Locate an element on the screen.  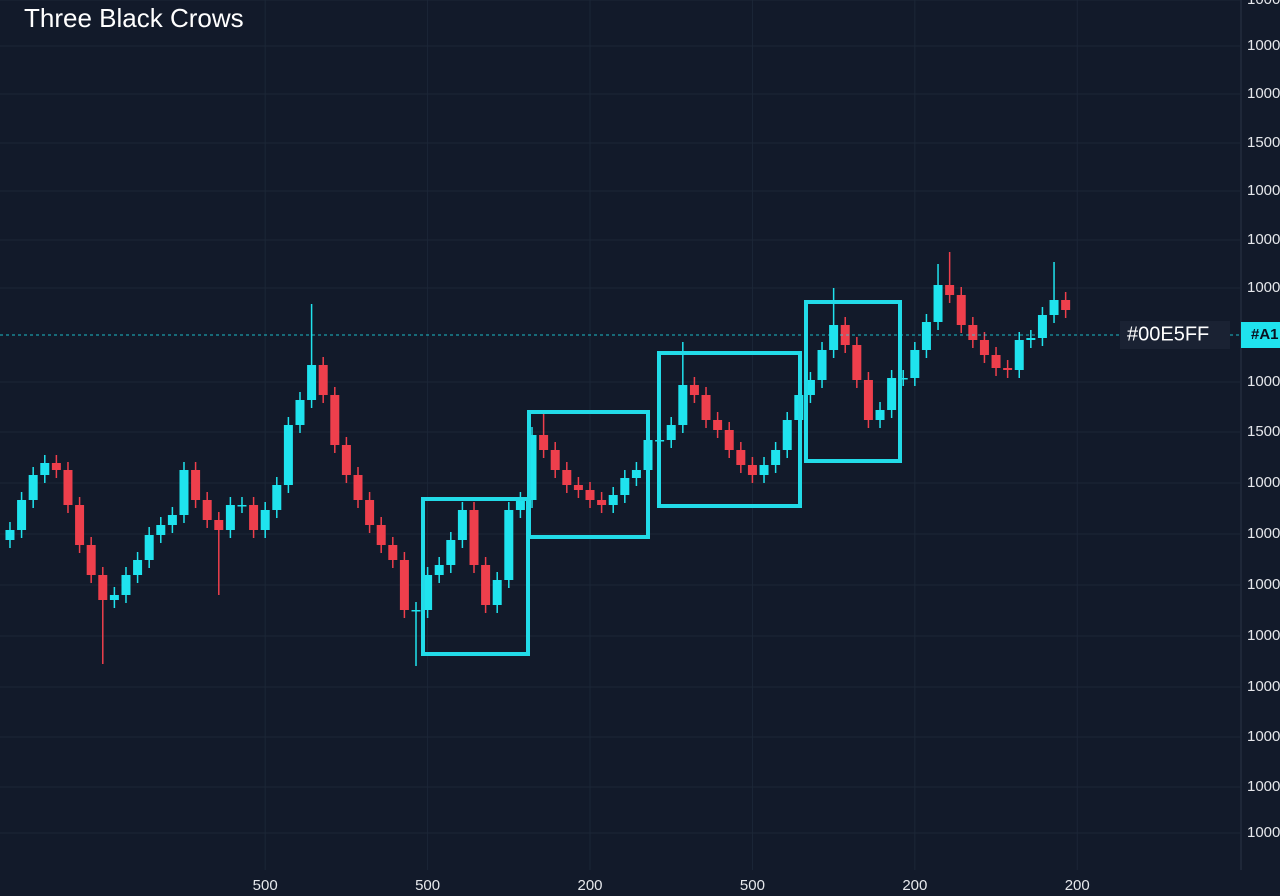
price-label-bg is located at coordinates (1175, 335).